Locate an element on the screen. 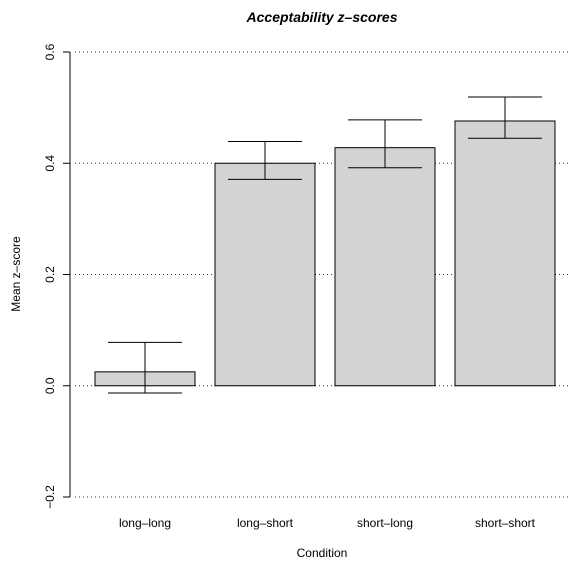 Image resolution: width=573 pixels, height=564 pixels. y-tick-label-4: 0.6 is located at coordinates (50, 51).